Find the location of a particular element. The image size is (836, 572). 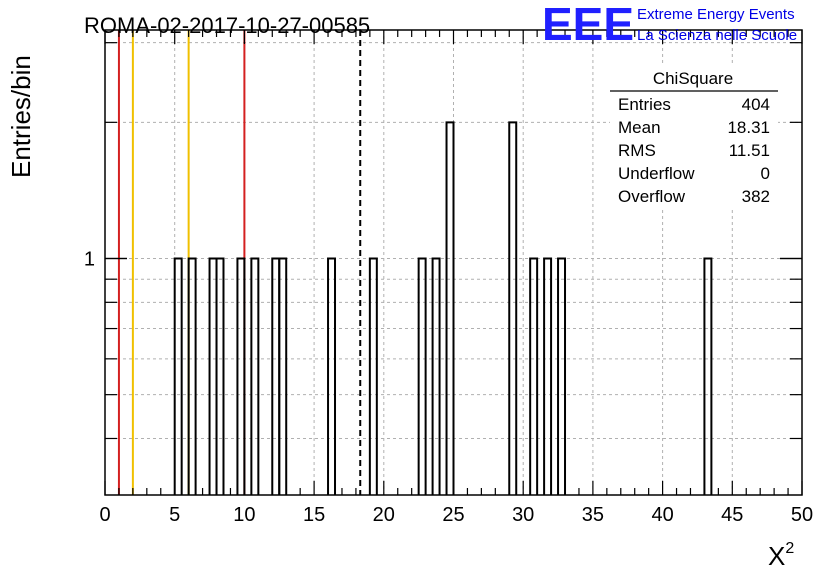

logo-mark: EEE is located at coordinates (588, 25).